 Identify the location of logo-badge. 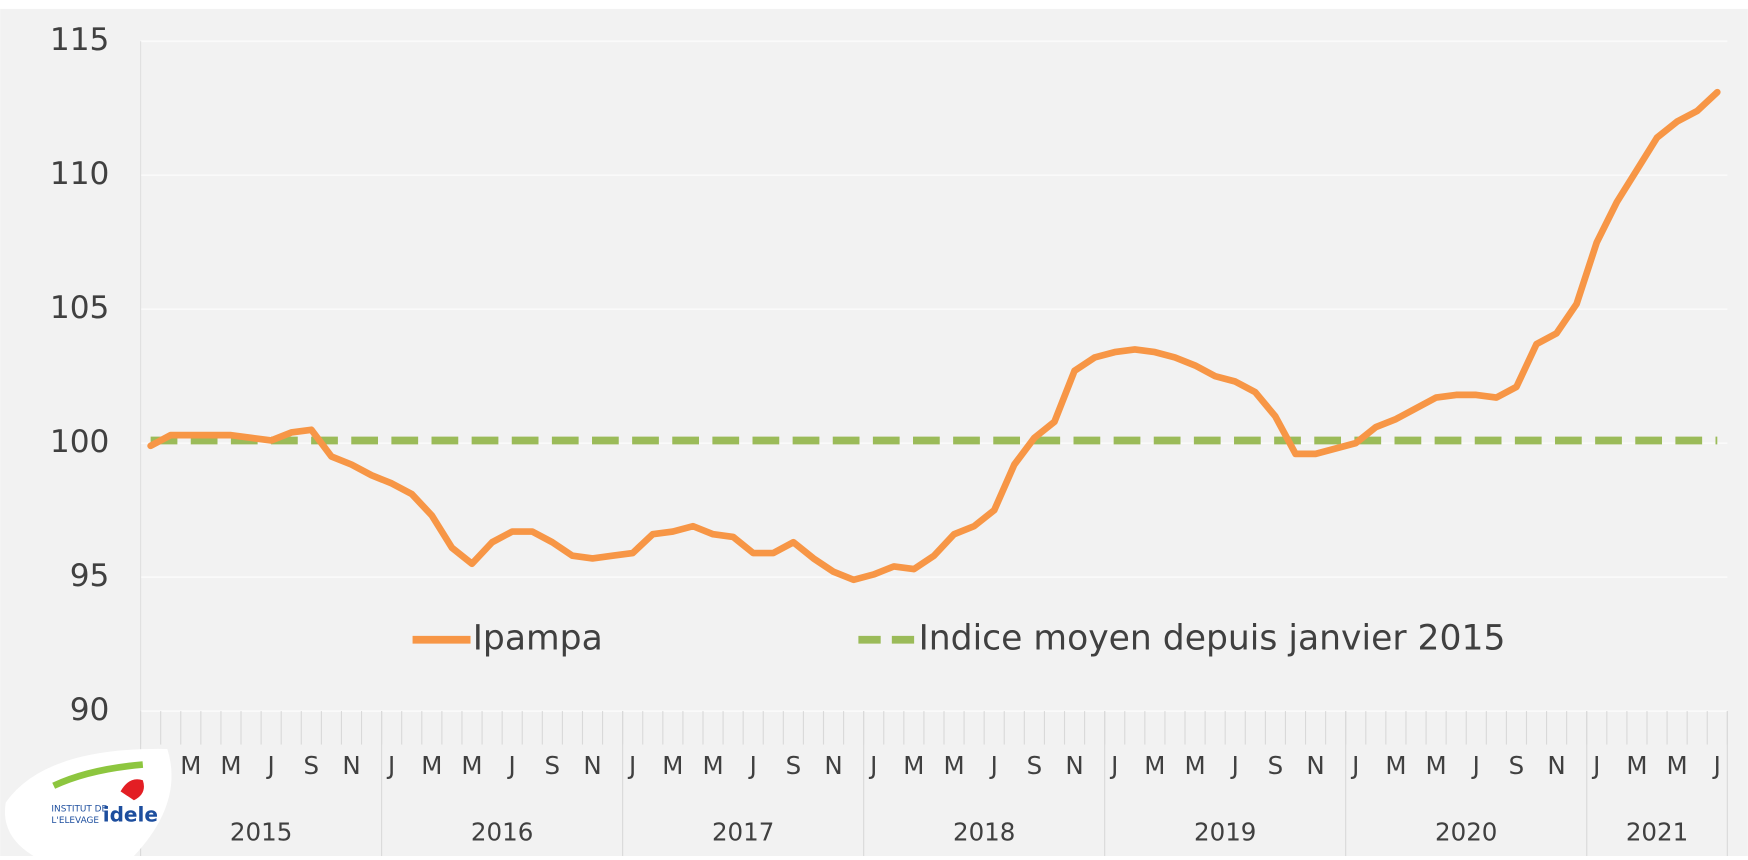
(88, 802).